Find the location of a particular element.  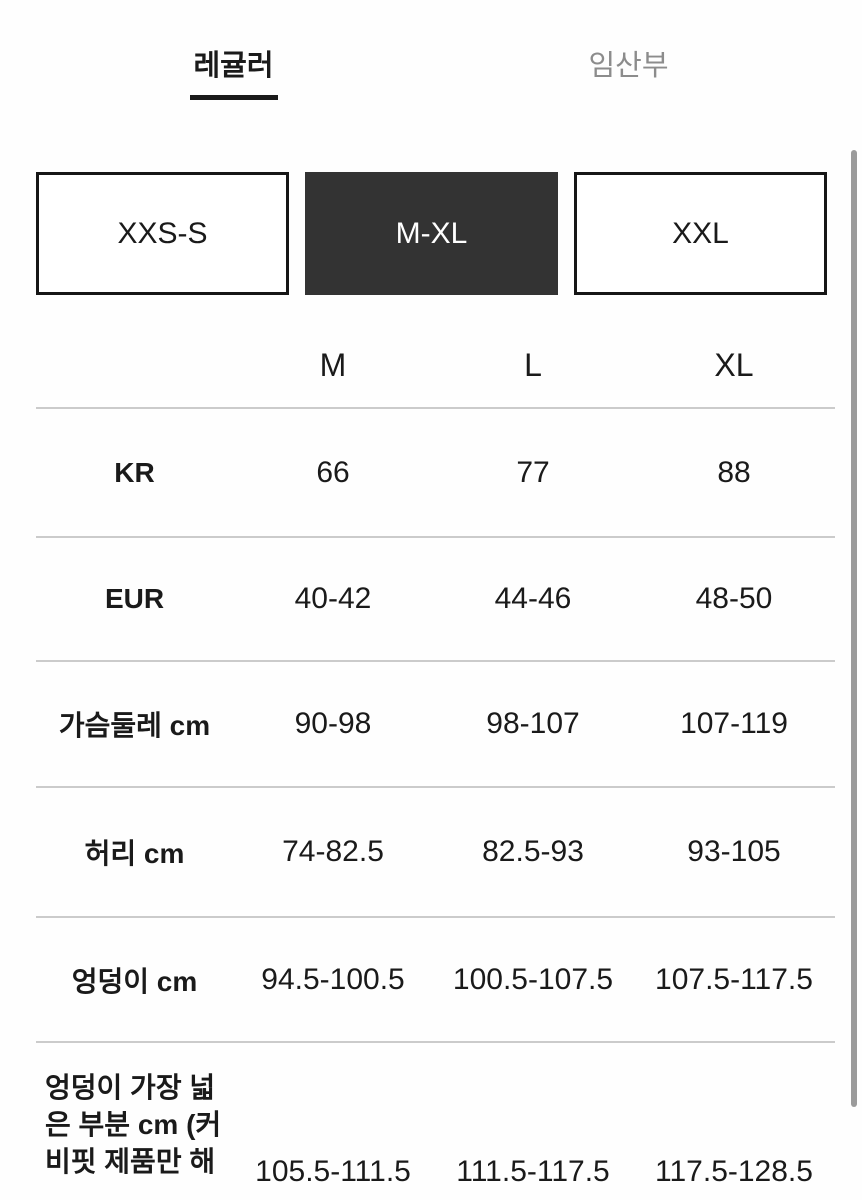

tab-maternity: 임산부 is located at coordinates (628, 73).